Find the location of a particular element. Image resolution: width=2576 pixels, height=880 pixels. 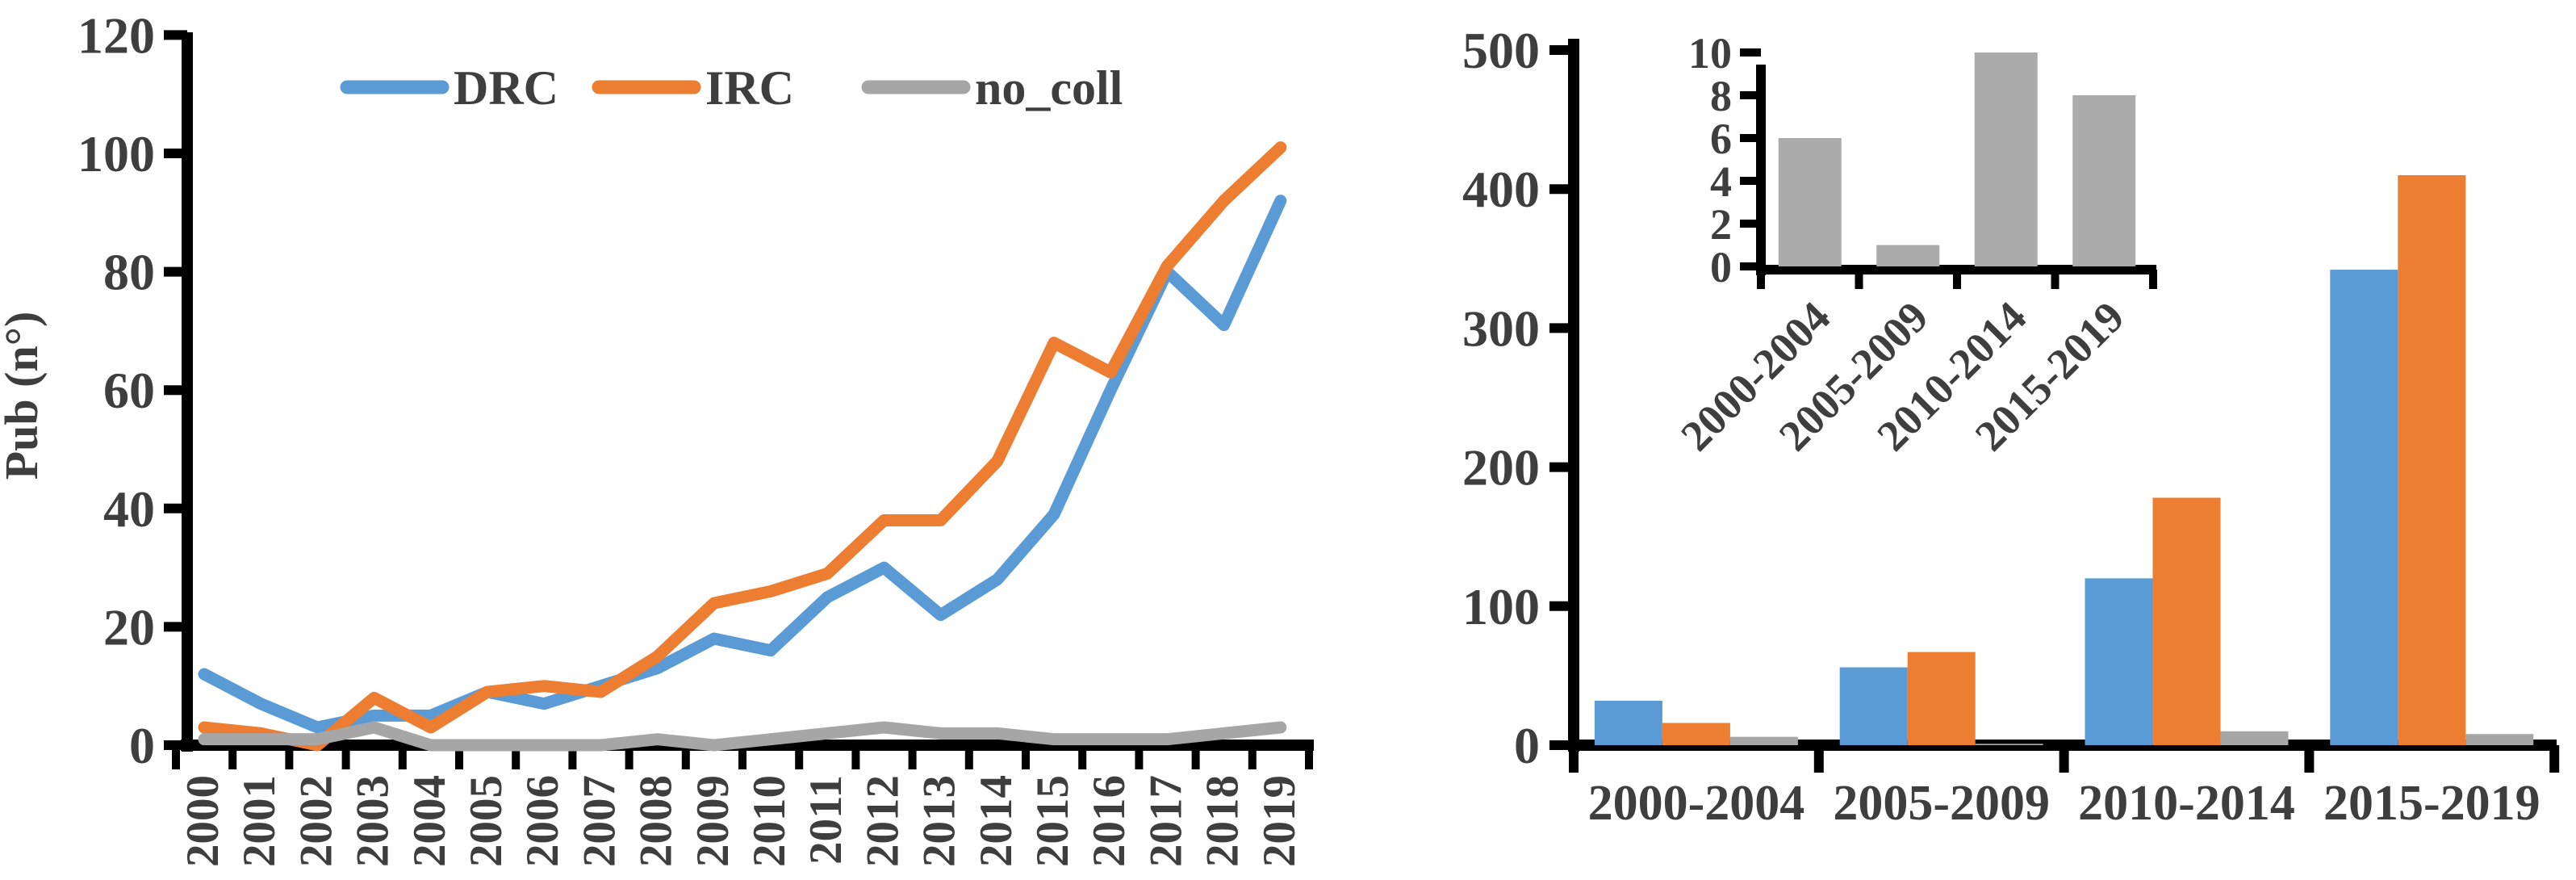

inset-y-tick-label: 8 is located at coordinates (1721, 96).